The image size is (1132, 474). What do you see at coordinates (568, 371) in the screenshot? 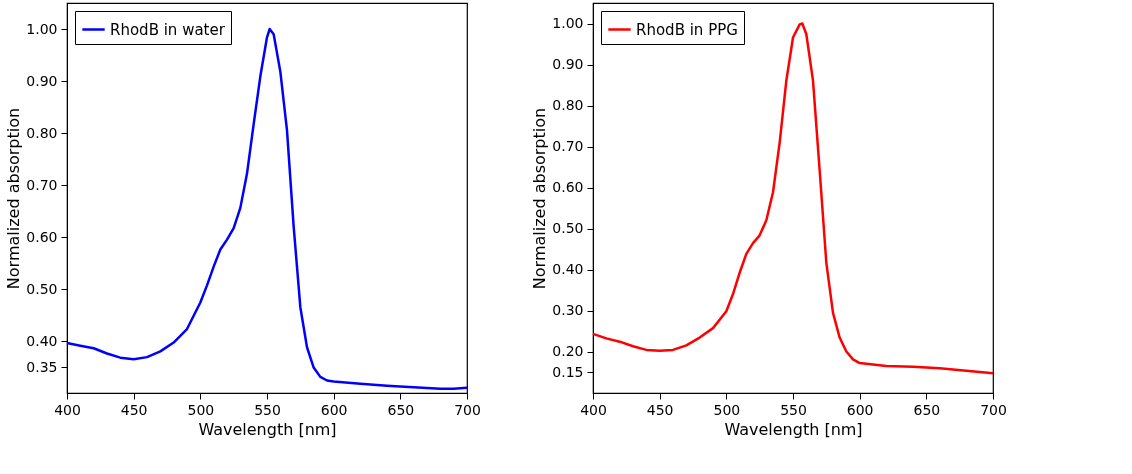
I see `y-tick-label: 0.15` at bounding box center [568, 371].